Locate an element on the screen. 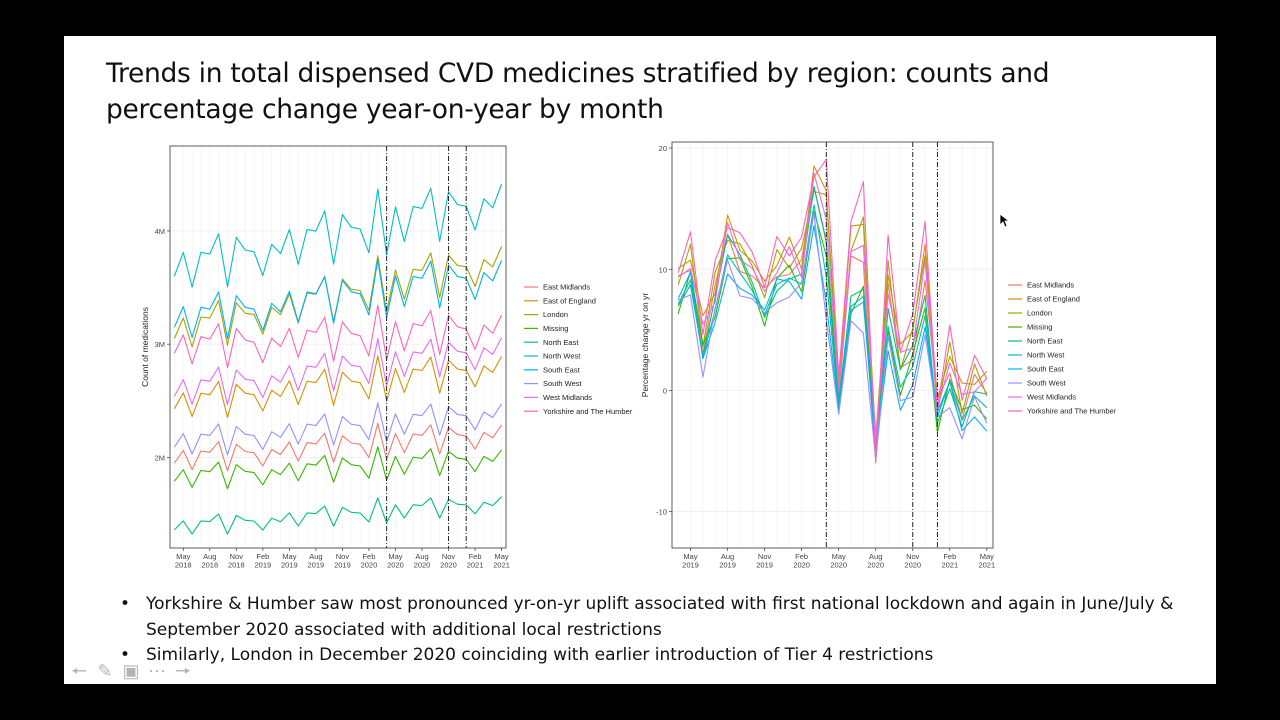  plot-background is located at coordinates (338, 347).